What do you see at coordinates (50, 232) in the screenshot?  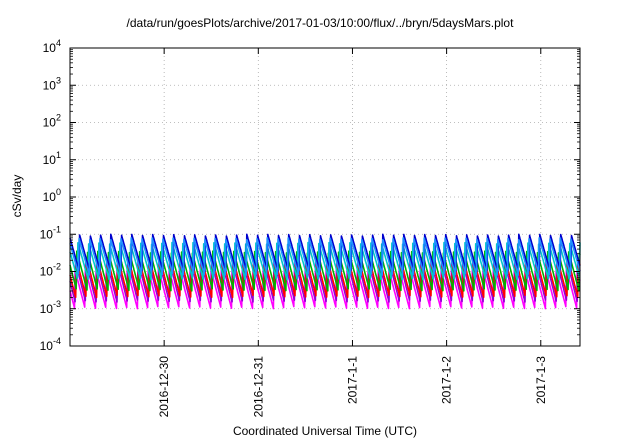 I see `y-tick-label: 10⁻¹` at bounding box center [50, 232].